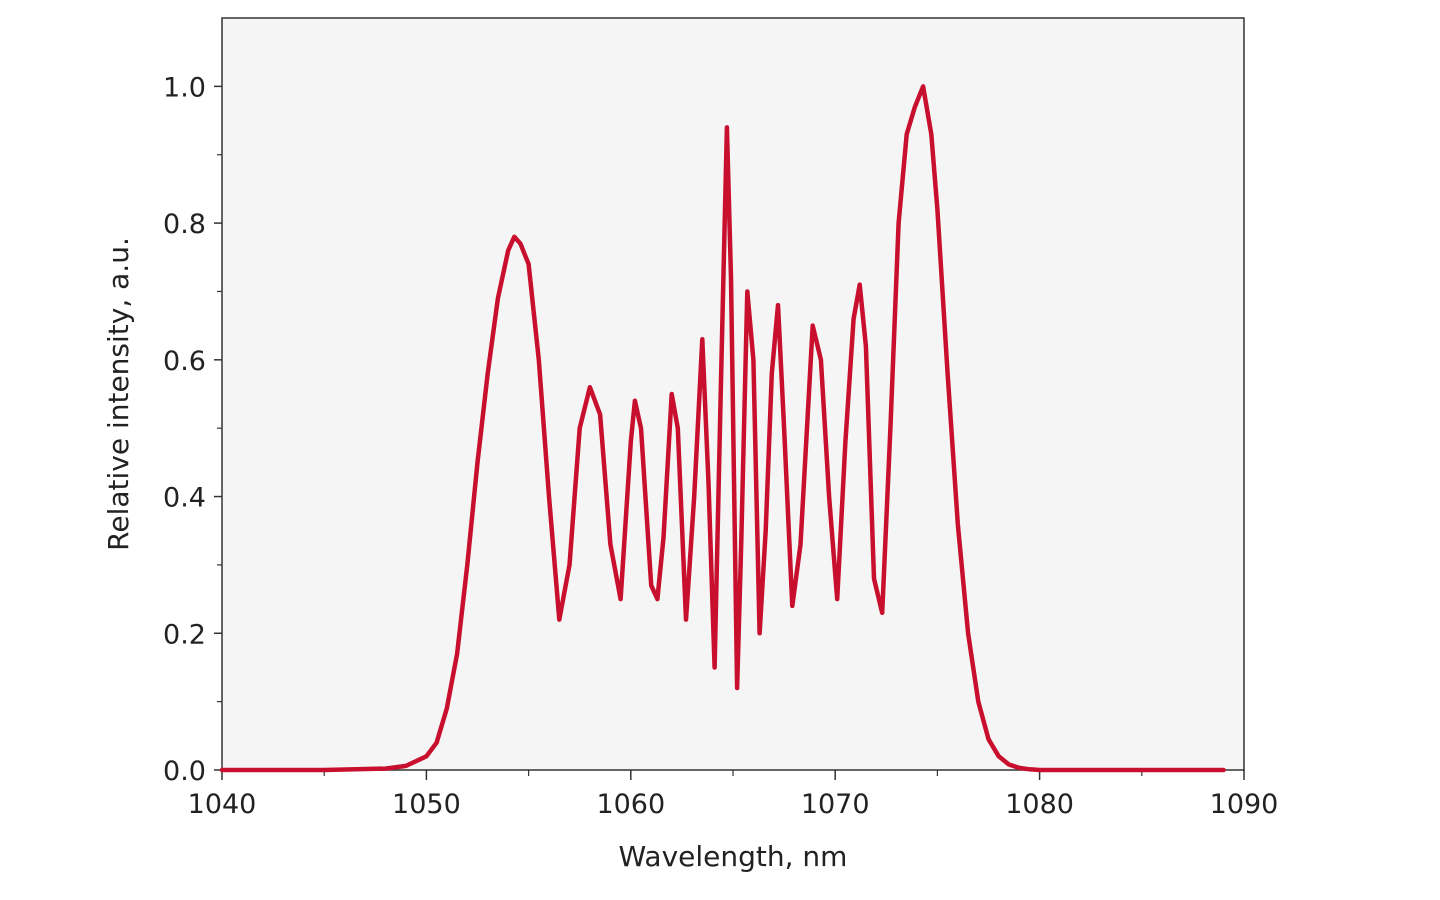 The width and height of the screenshot is (1440, 900). I want to click on x-tick-label: 1080, so click(1039, 804).